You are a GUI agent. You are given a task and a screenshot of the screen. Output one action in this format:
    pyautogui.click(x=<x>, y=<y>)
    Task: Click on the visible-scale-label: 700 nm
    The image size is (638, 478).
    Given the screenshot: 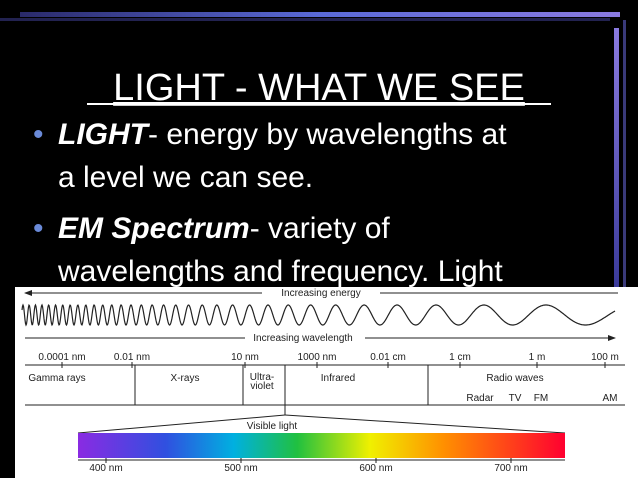 What is the action you would take?
    pyautogui.click(x=510, y=468)
    